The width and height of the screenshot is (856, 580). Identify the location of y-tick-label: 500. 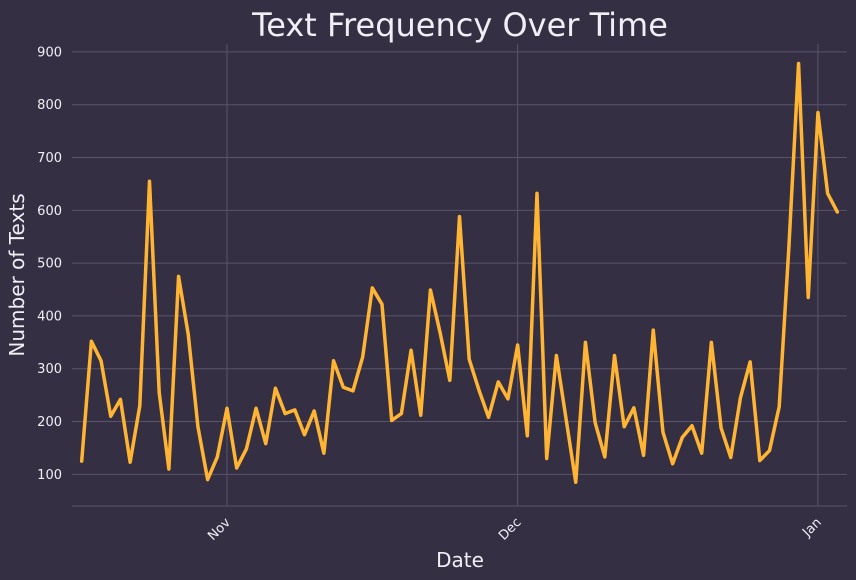
(49, 264).